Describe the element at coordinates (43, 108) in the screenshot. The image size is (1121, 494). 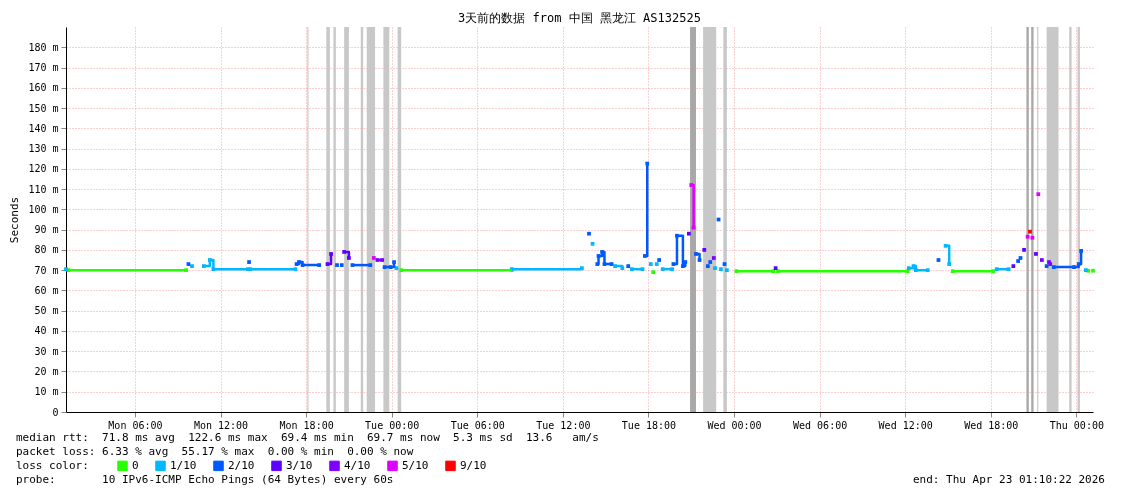
I see `y-tick-label: 150 m` at that location.